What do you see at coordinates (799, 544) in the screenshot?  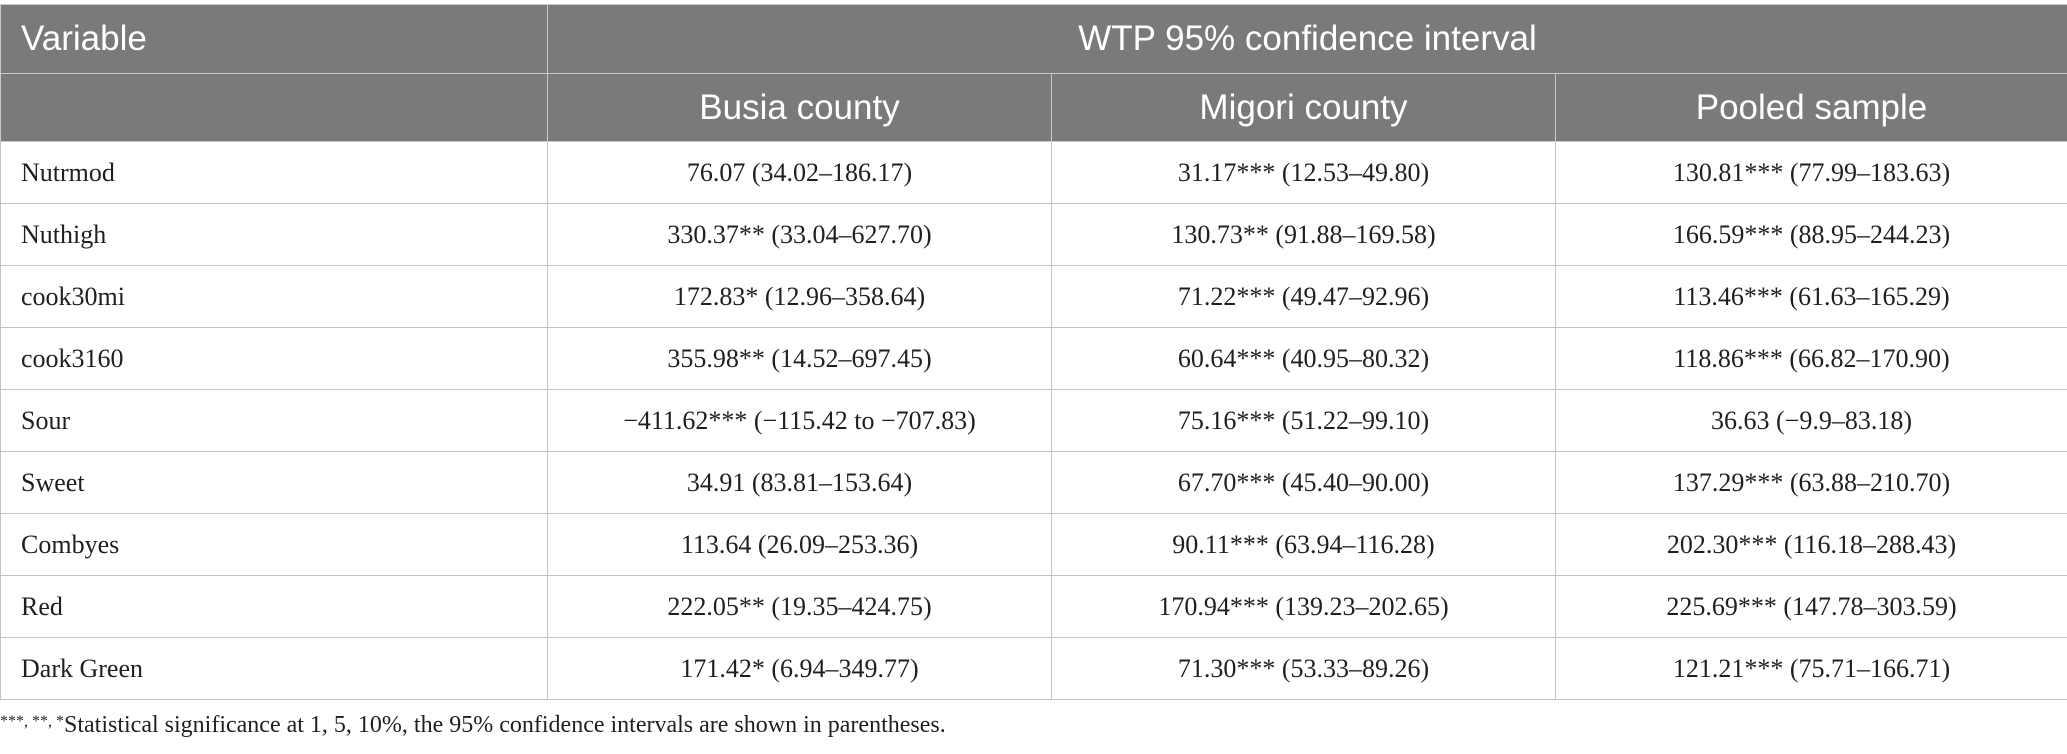 I see `cell-busia: 113.64 (26.09–253.36)` at bounding box center [799, 544].